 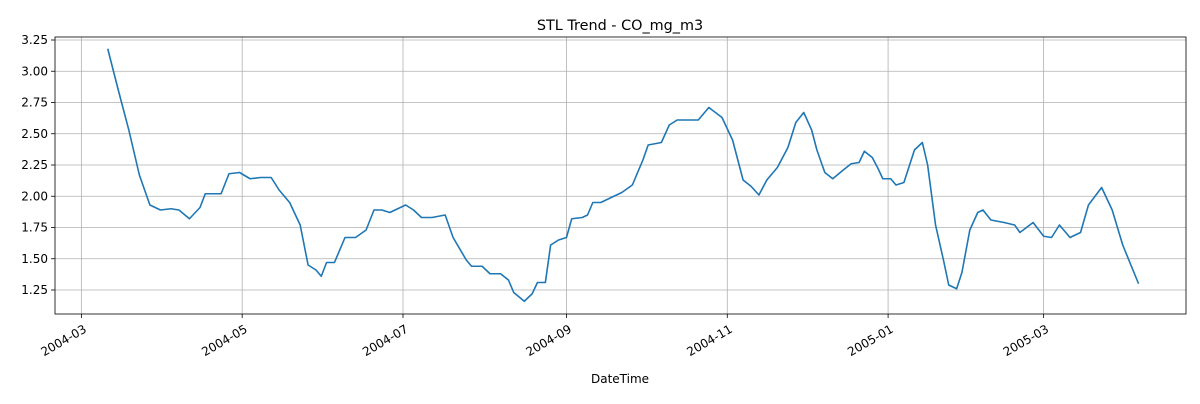 I want to click on y-tick-label: 2.25, so click(x=34, y=165).